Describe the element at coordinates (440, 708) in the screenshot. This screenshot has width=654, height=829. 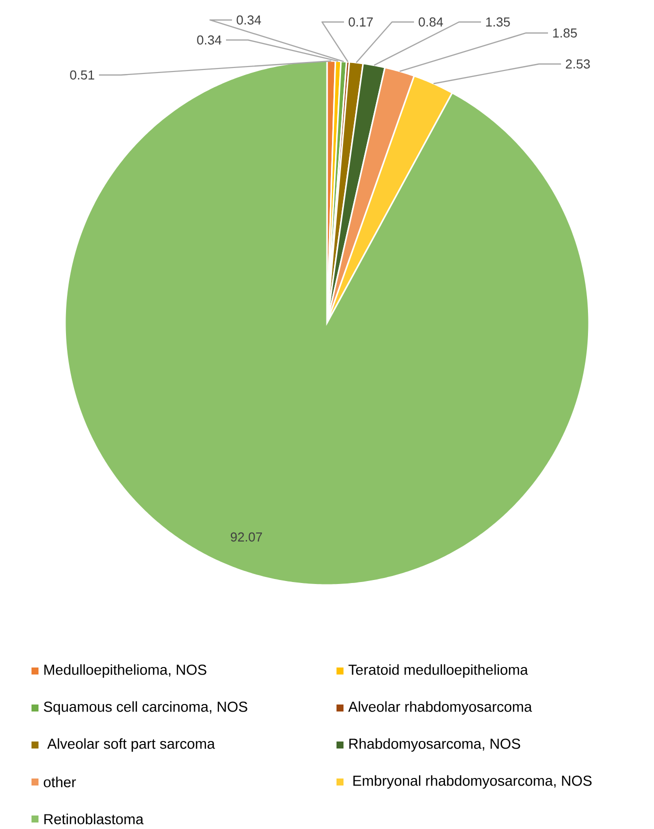
I see `legend-label: Alveolar rhabdomyosarcoma` at that location.